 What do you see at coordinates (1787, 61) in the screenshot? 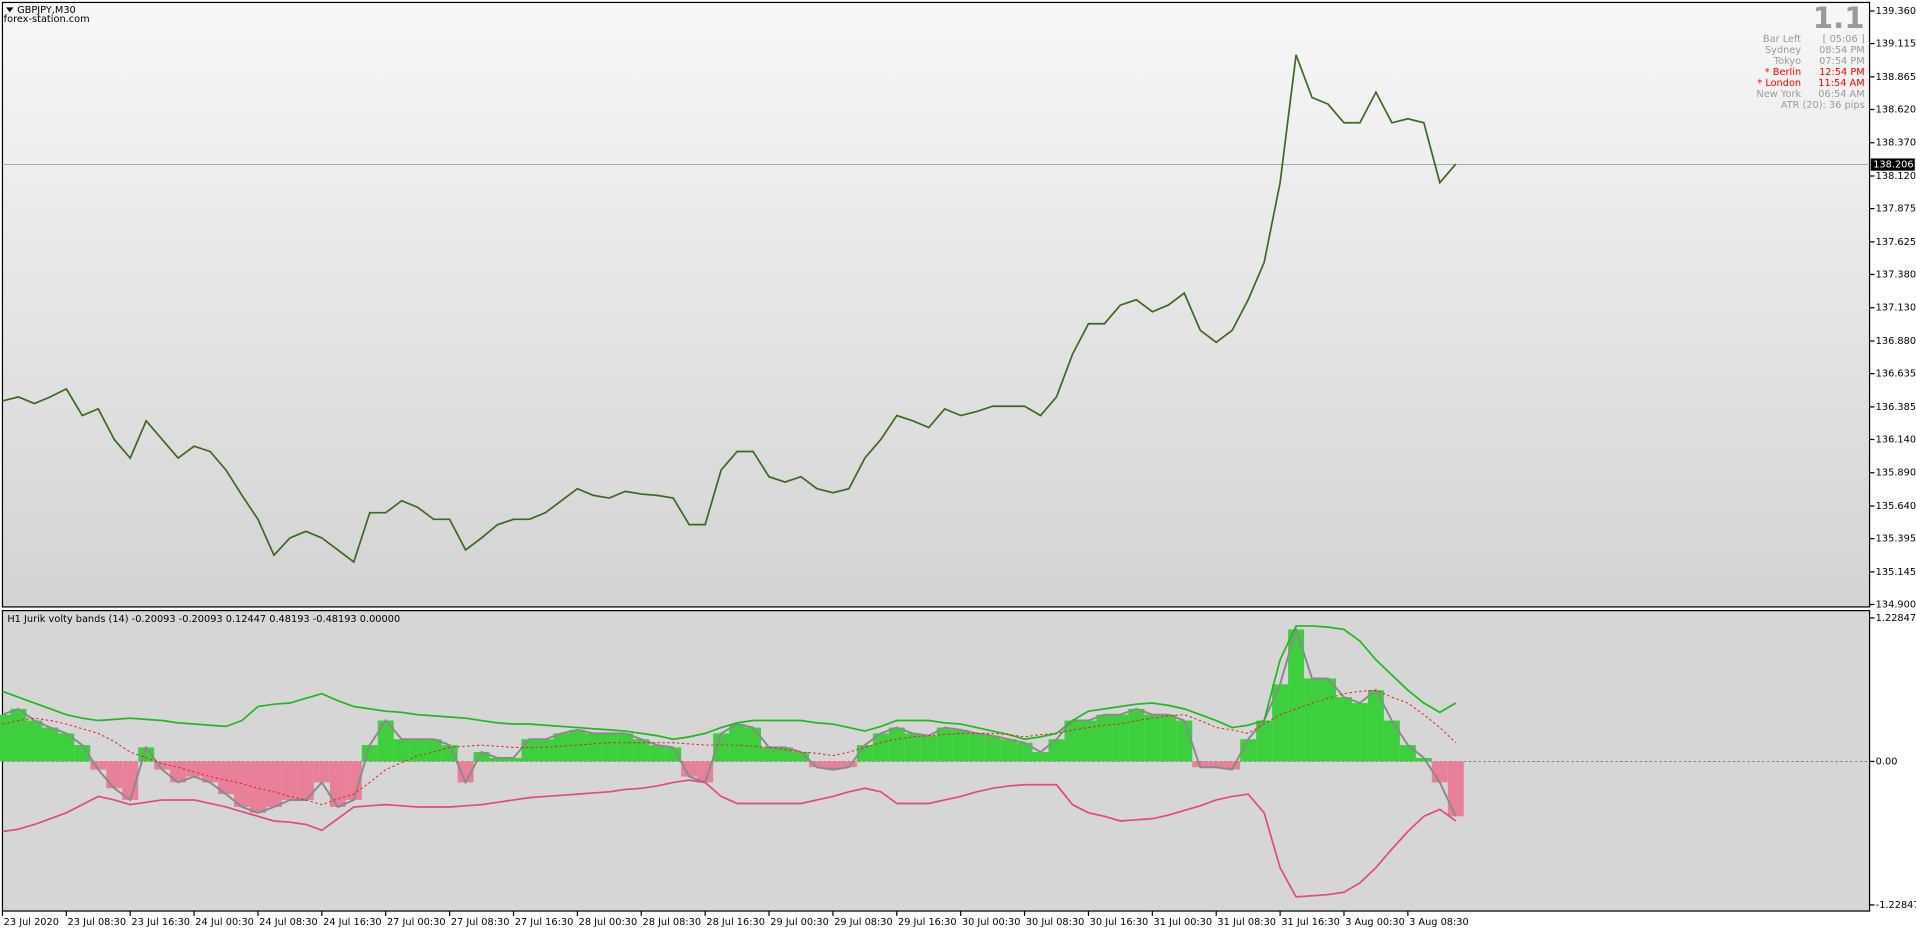
I see `info-label: Tokyo` at bounding box center [1787, 61].